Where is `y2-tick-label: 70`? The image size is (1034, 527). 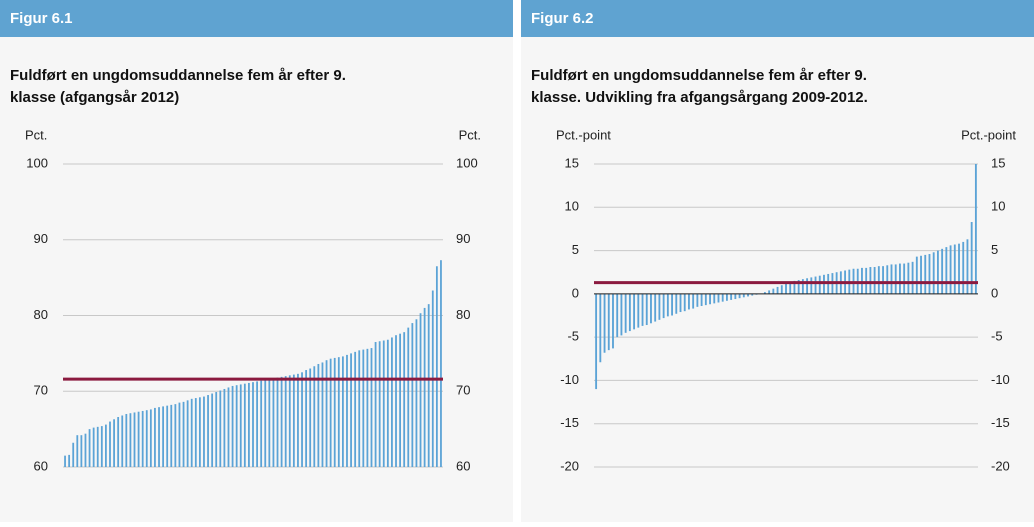 y2-tick-label: 70 is located at coordinates (463, 390).